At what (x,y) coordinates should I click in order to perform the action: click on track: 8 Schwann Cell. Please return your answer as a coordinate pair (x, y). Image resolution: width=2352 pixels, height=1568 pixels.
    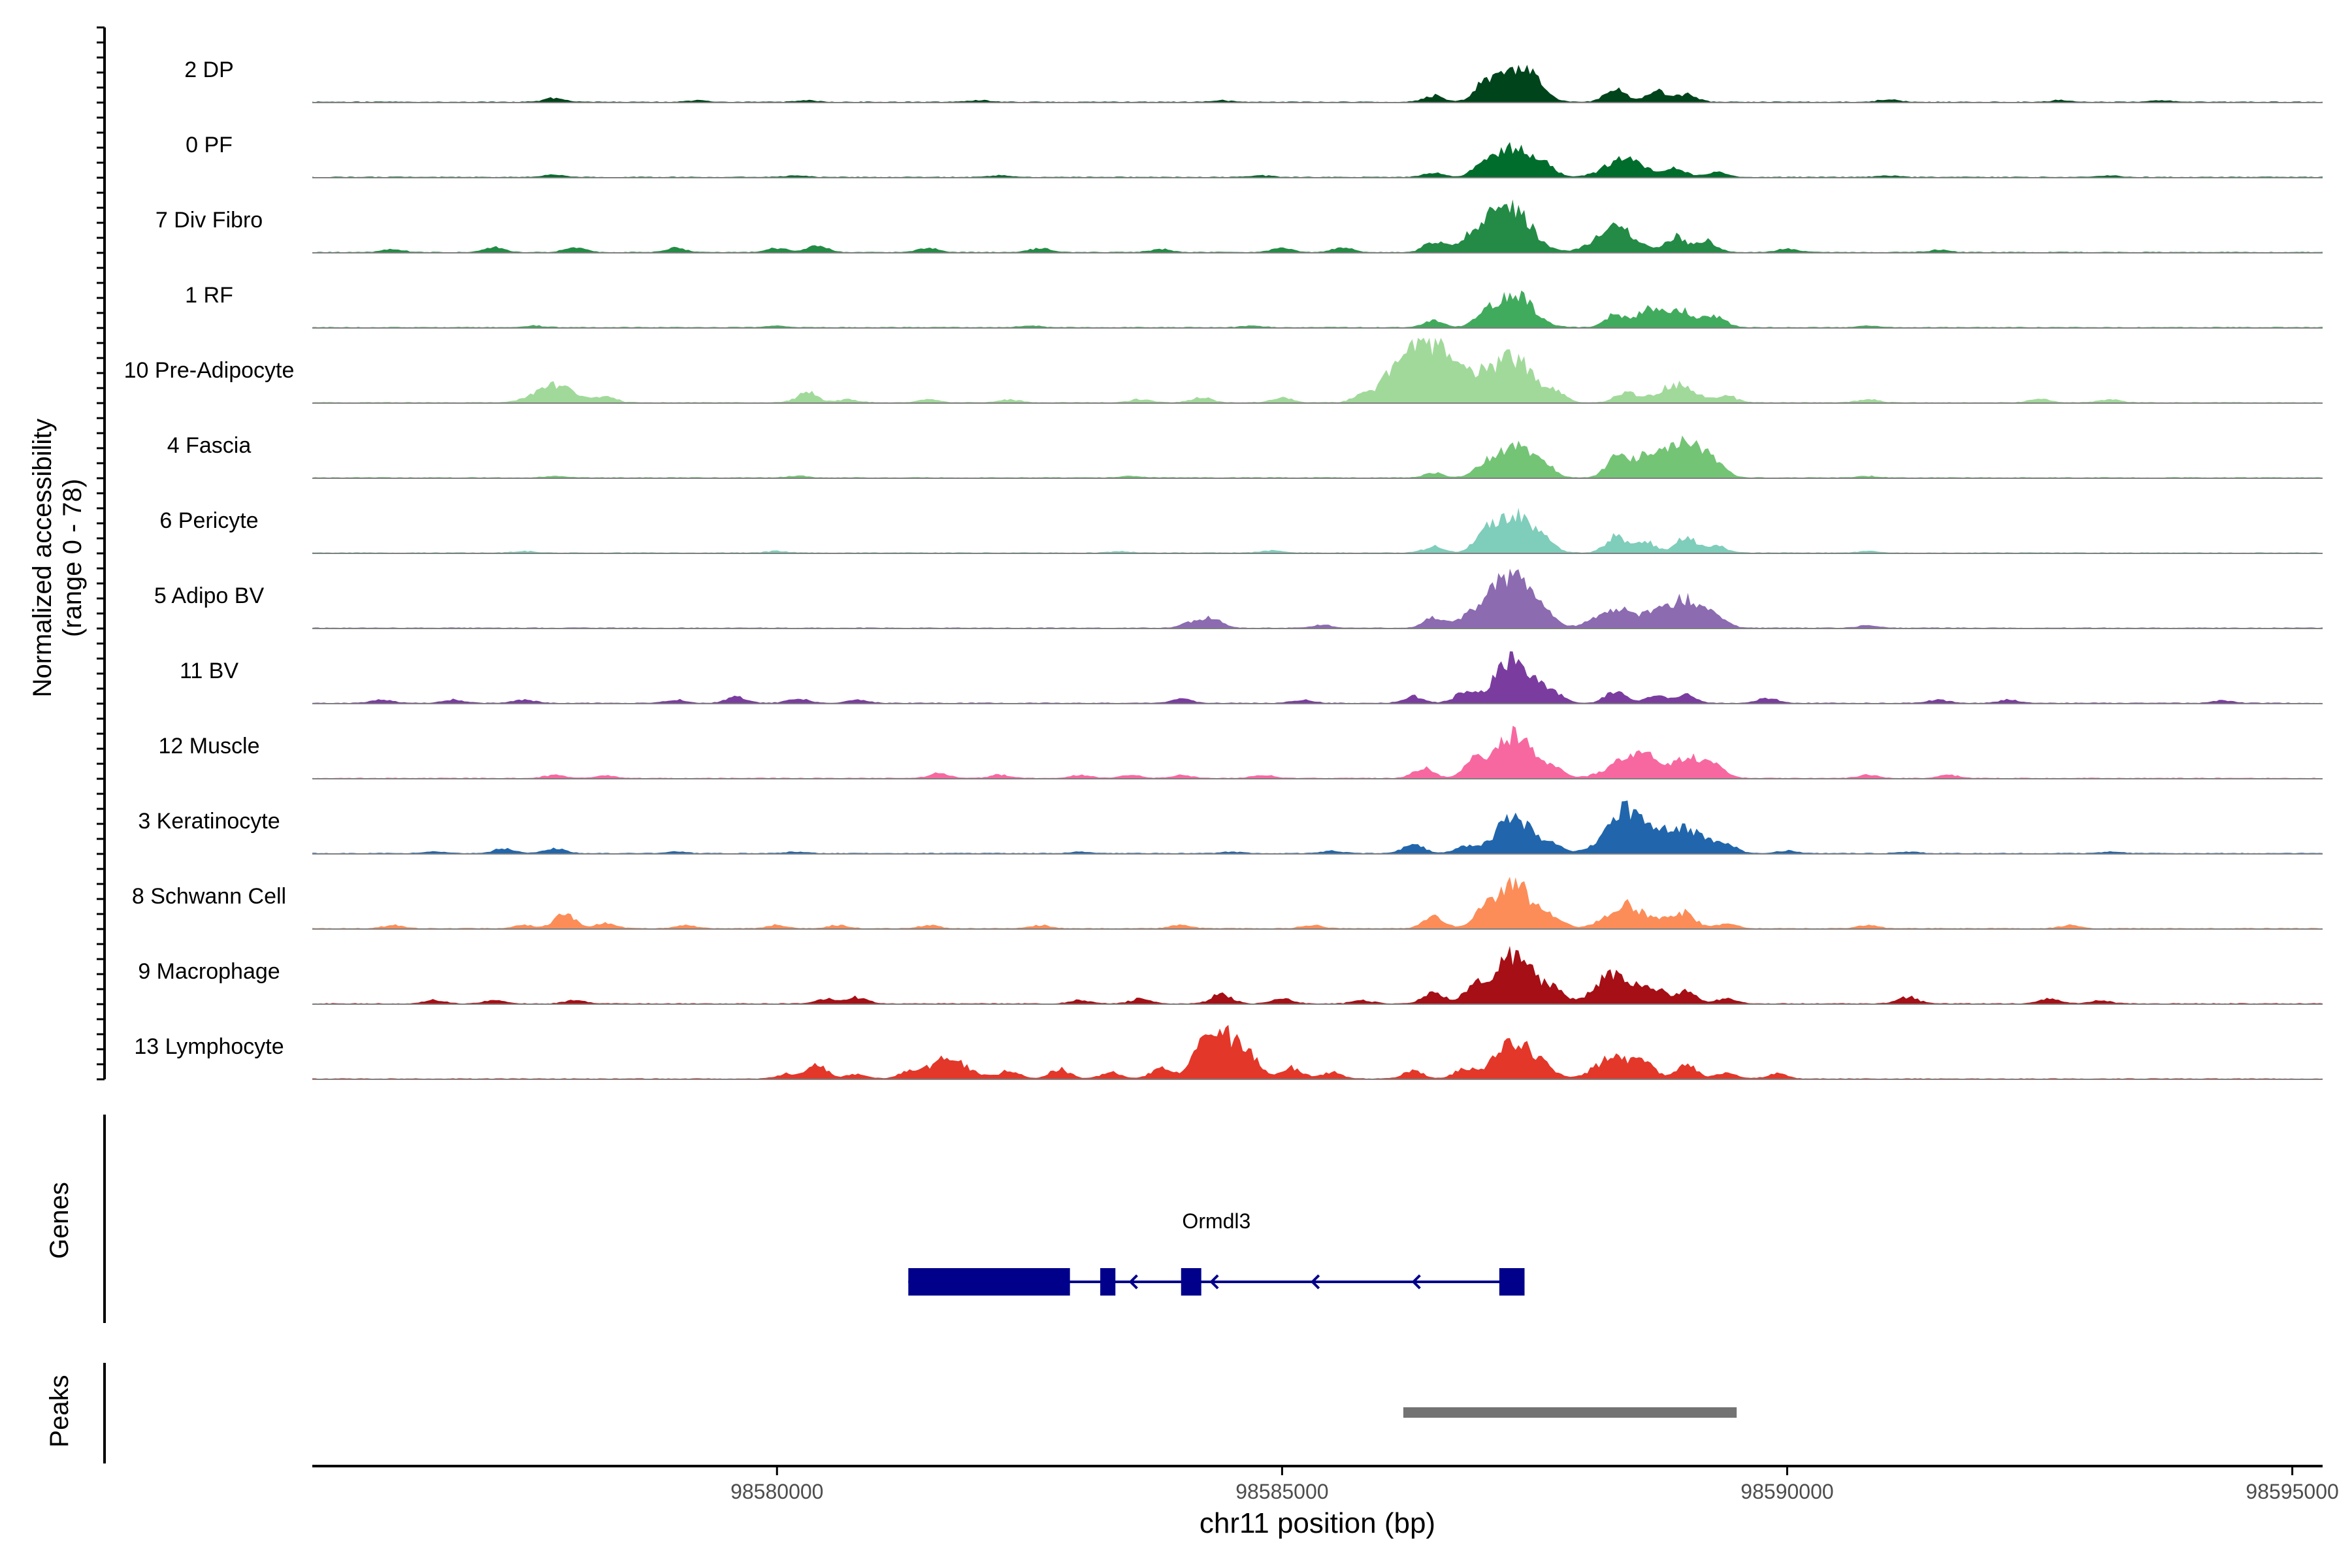
    Looking at the image, I should click on (1227, 903).